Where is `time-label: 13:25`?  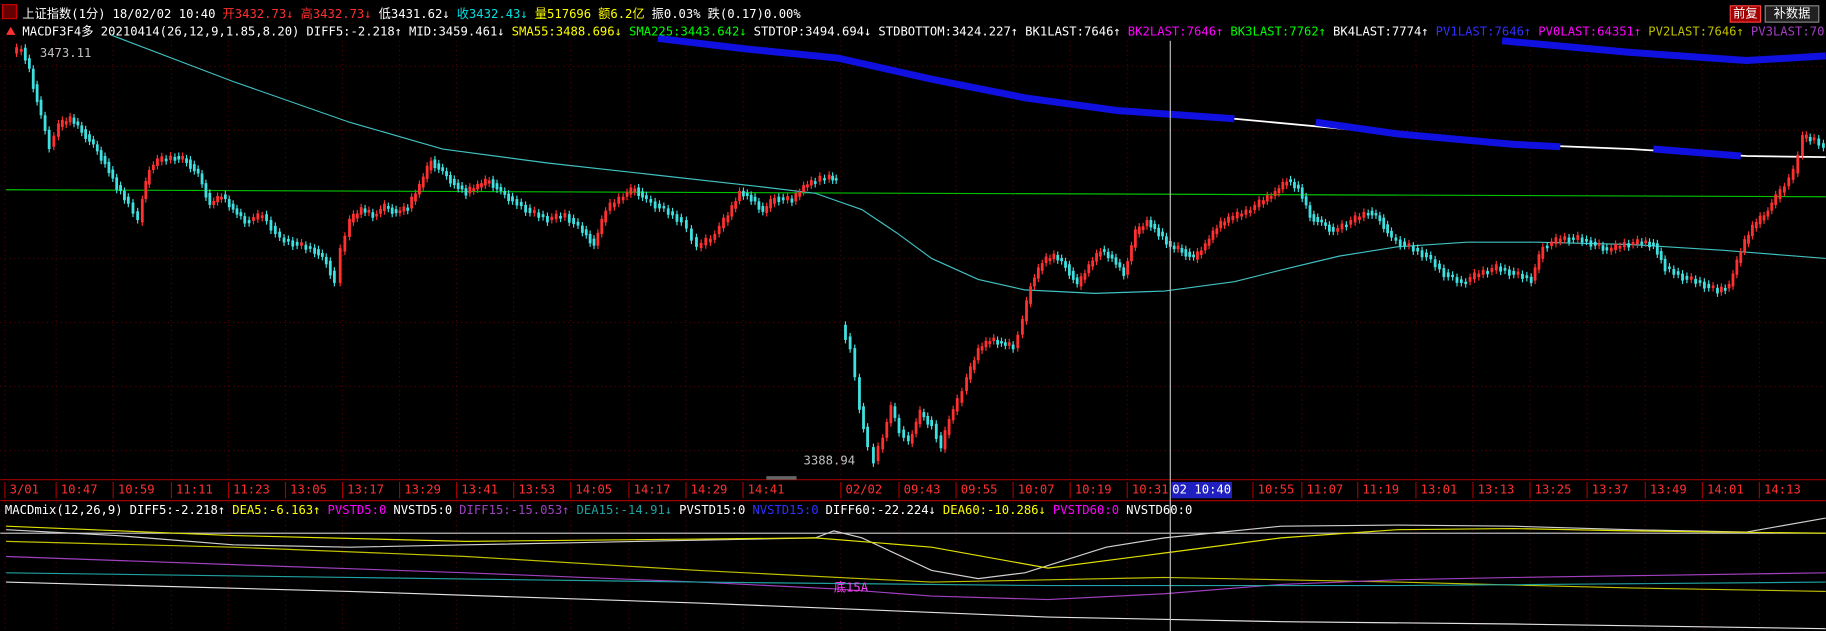 time-label: 13:25 is located at coordinates (1553, 490).